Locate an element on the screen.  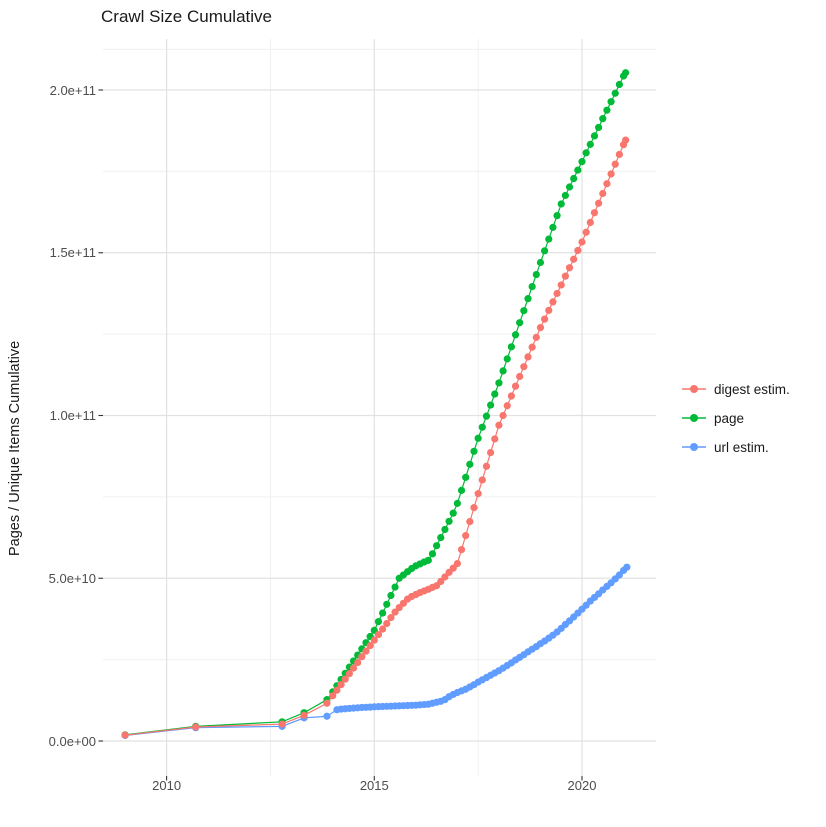
legend-key-dot-page is located at coordinates (694, 418).